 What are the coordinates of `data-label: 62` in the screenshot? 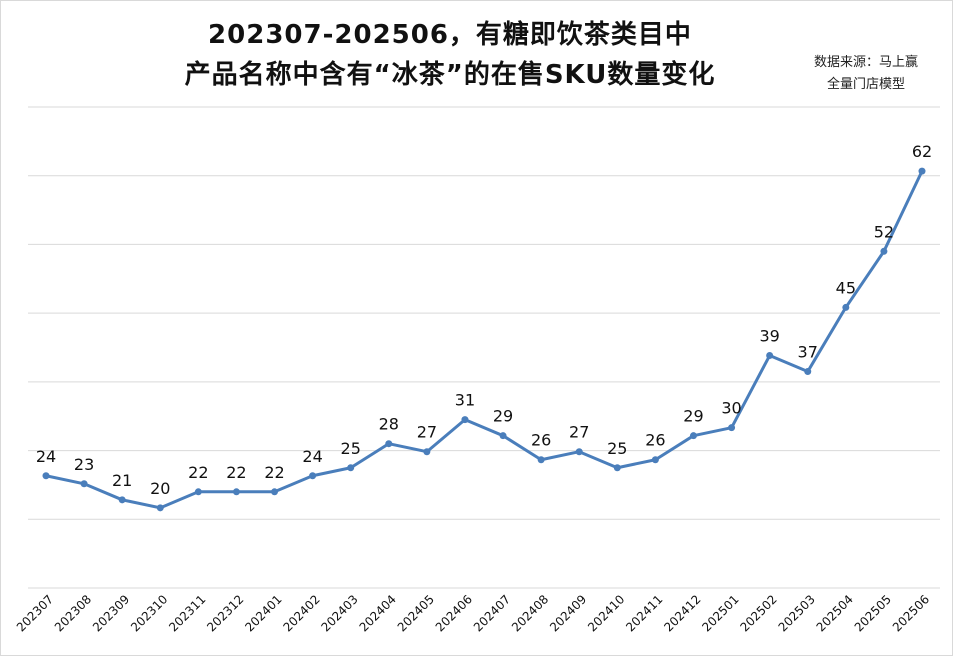 It's located at (922, 151).